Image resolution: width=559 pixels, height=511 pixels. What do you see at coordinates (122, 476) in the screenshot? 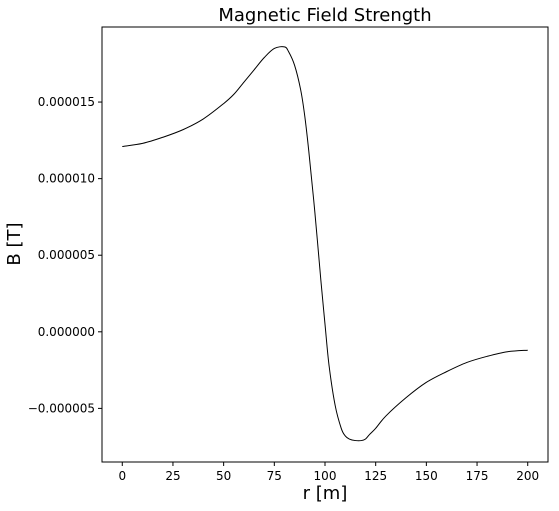
I see `x-tick-label: 0` at bounding box center [122, 476].